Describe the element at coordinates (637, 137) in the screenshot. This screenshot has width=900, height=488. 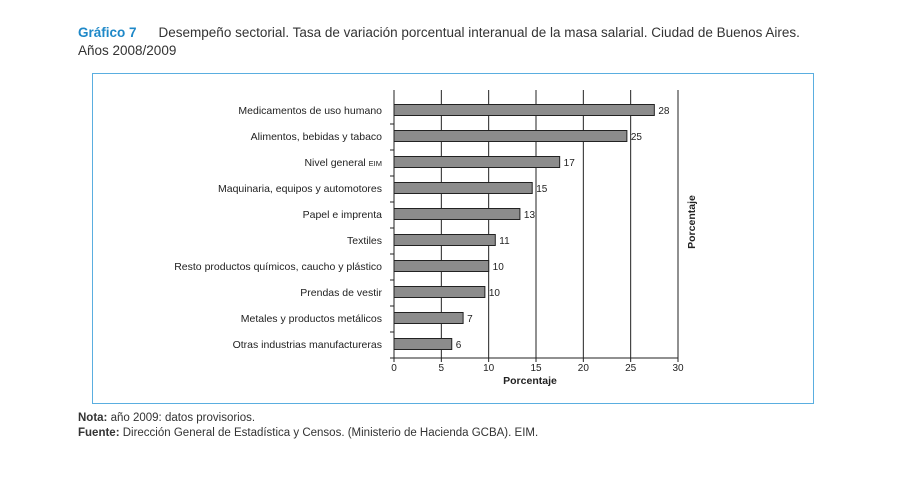
I see `data-label: 25` at that location.